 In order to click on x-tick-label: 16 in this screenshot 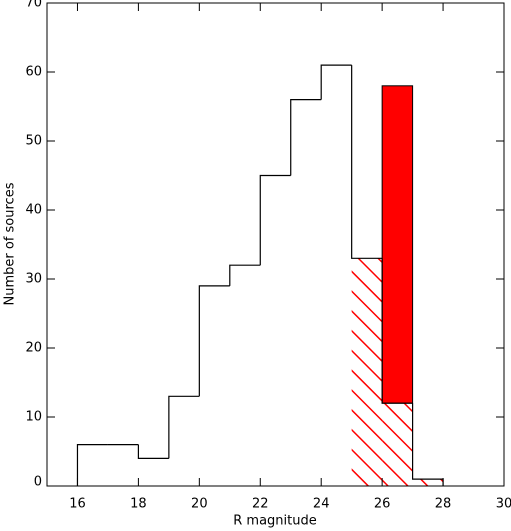, I will do `click(77, 504)`.